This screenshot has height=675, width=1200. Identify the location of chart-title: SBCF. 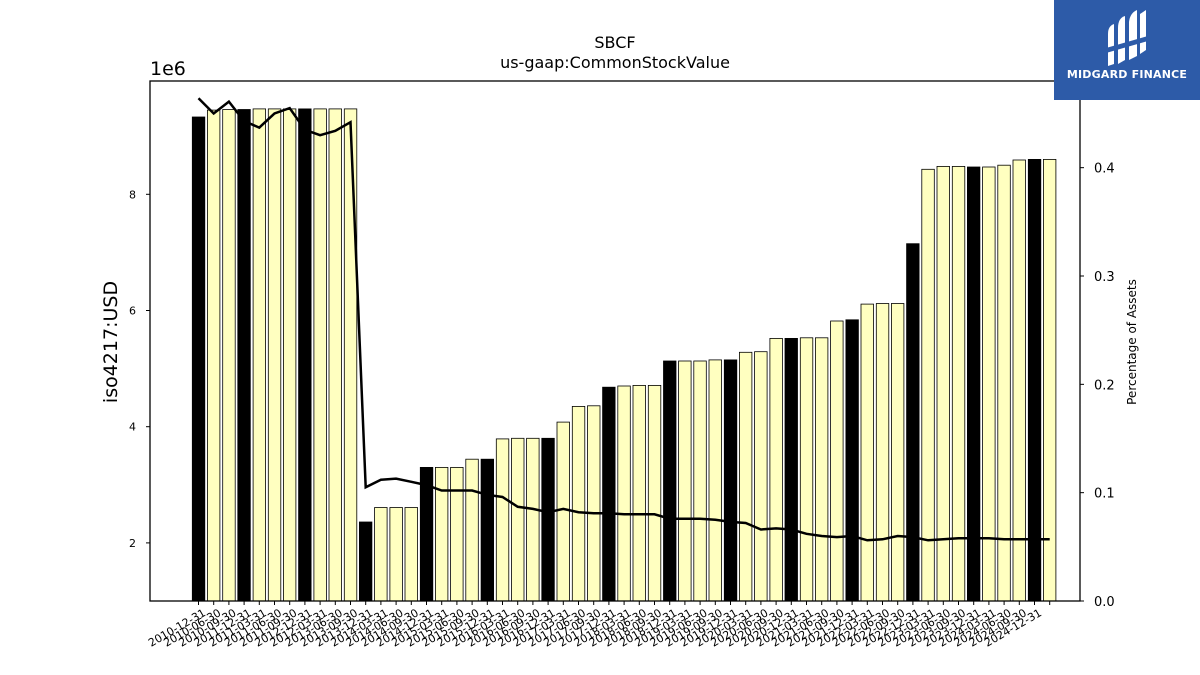
(614, 42).